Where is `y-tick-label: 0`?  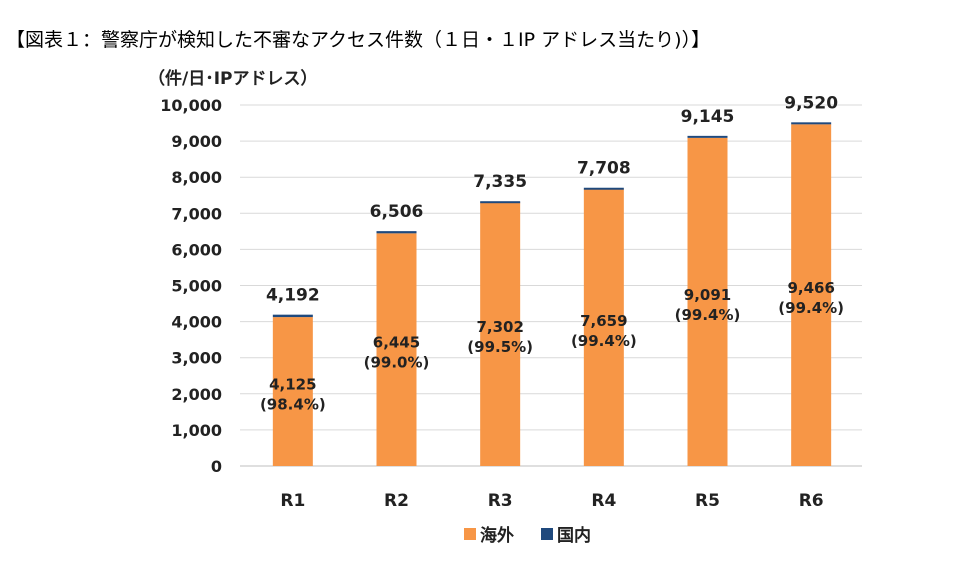
y-tick-label: 0 is located at coordinates (216, 466).